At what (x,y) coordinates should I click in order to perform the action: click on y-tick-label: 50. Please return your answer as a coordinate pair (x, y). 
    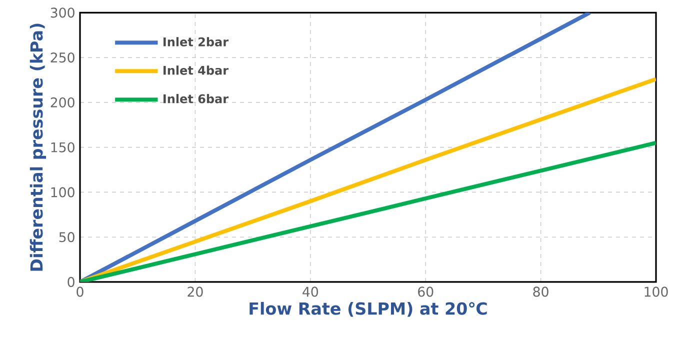
    Looking at the image, I should click on (66, 237).